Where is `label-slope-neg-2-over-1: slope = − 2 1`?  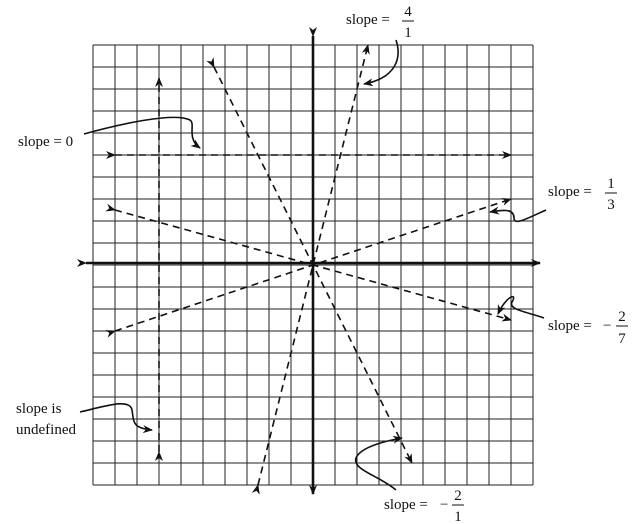
label-slope-neg-2-over-1: slope = − 2 1 is located at coordinates (424, 506).